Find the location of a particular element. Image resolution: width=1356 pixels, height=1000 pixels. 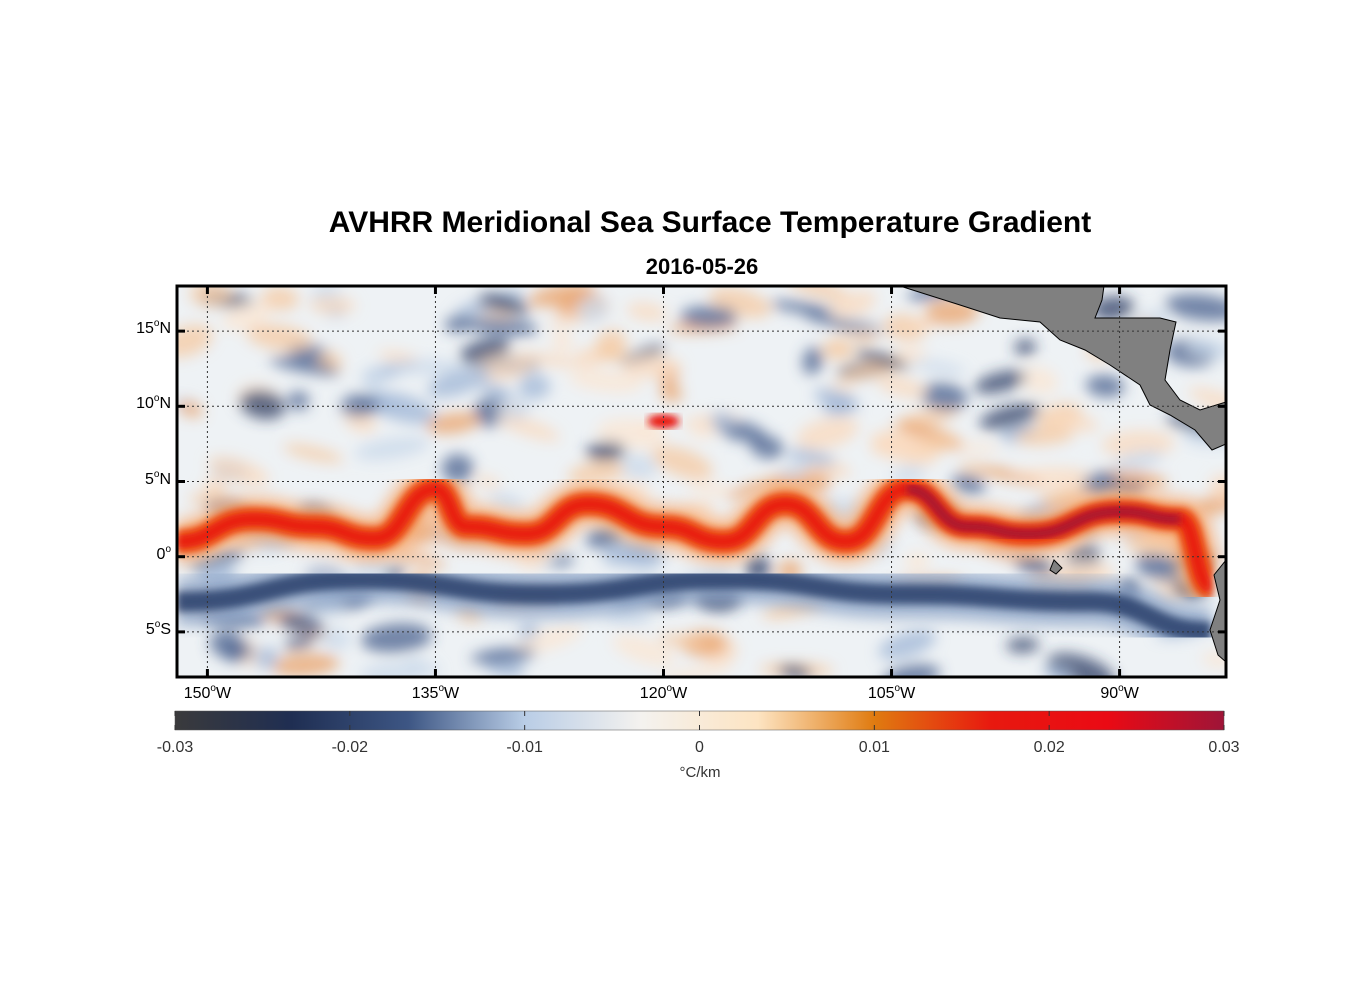

galapagos-land is located at coordinates (1056, 567).